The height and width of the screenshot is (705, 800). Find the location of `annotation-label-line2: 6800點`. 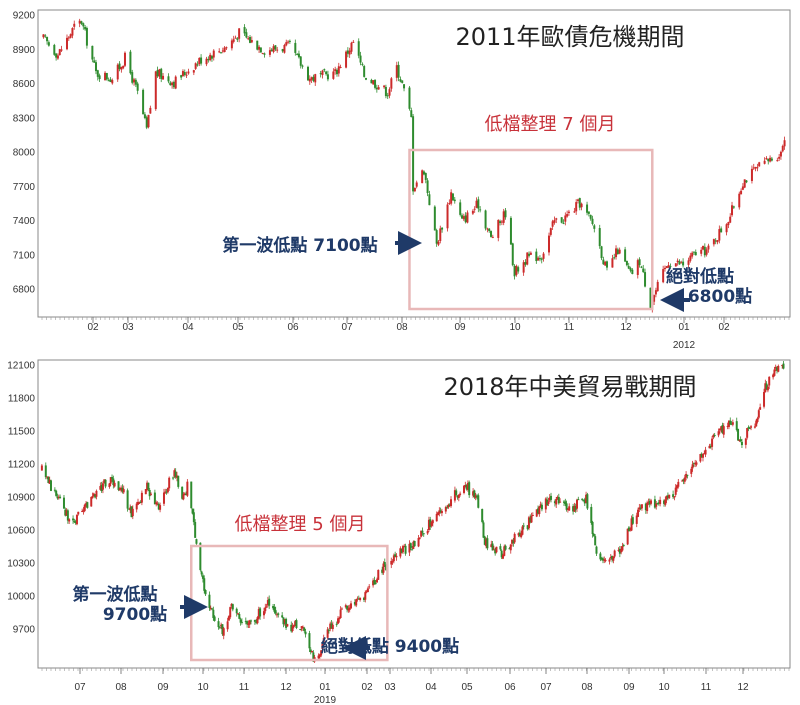

annotation-label-line2: 6800點 is located at coordinates (720, 296).